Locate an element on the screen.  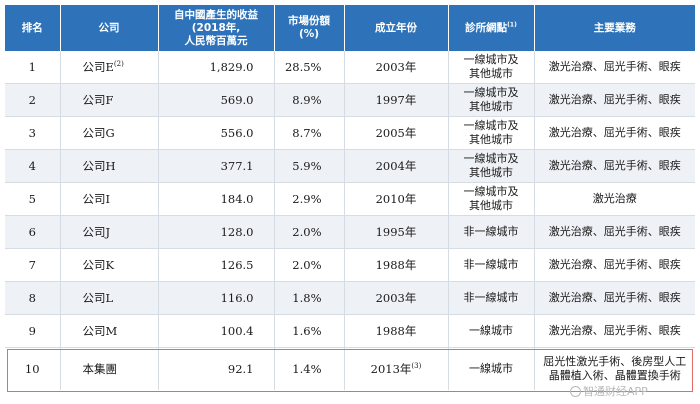
cell-company: 公司K is located at coordinates (109, 265).